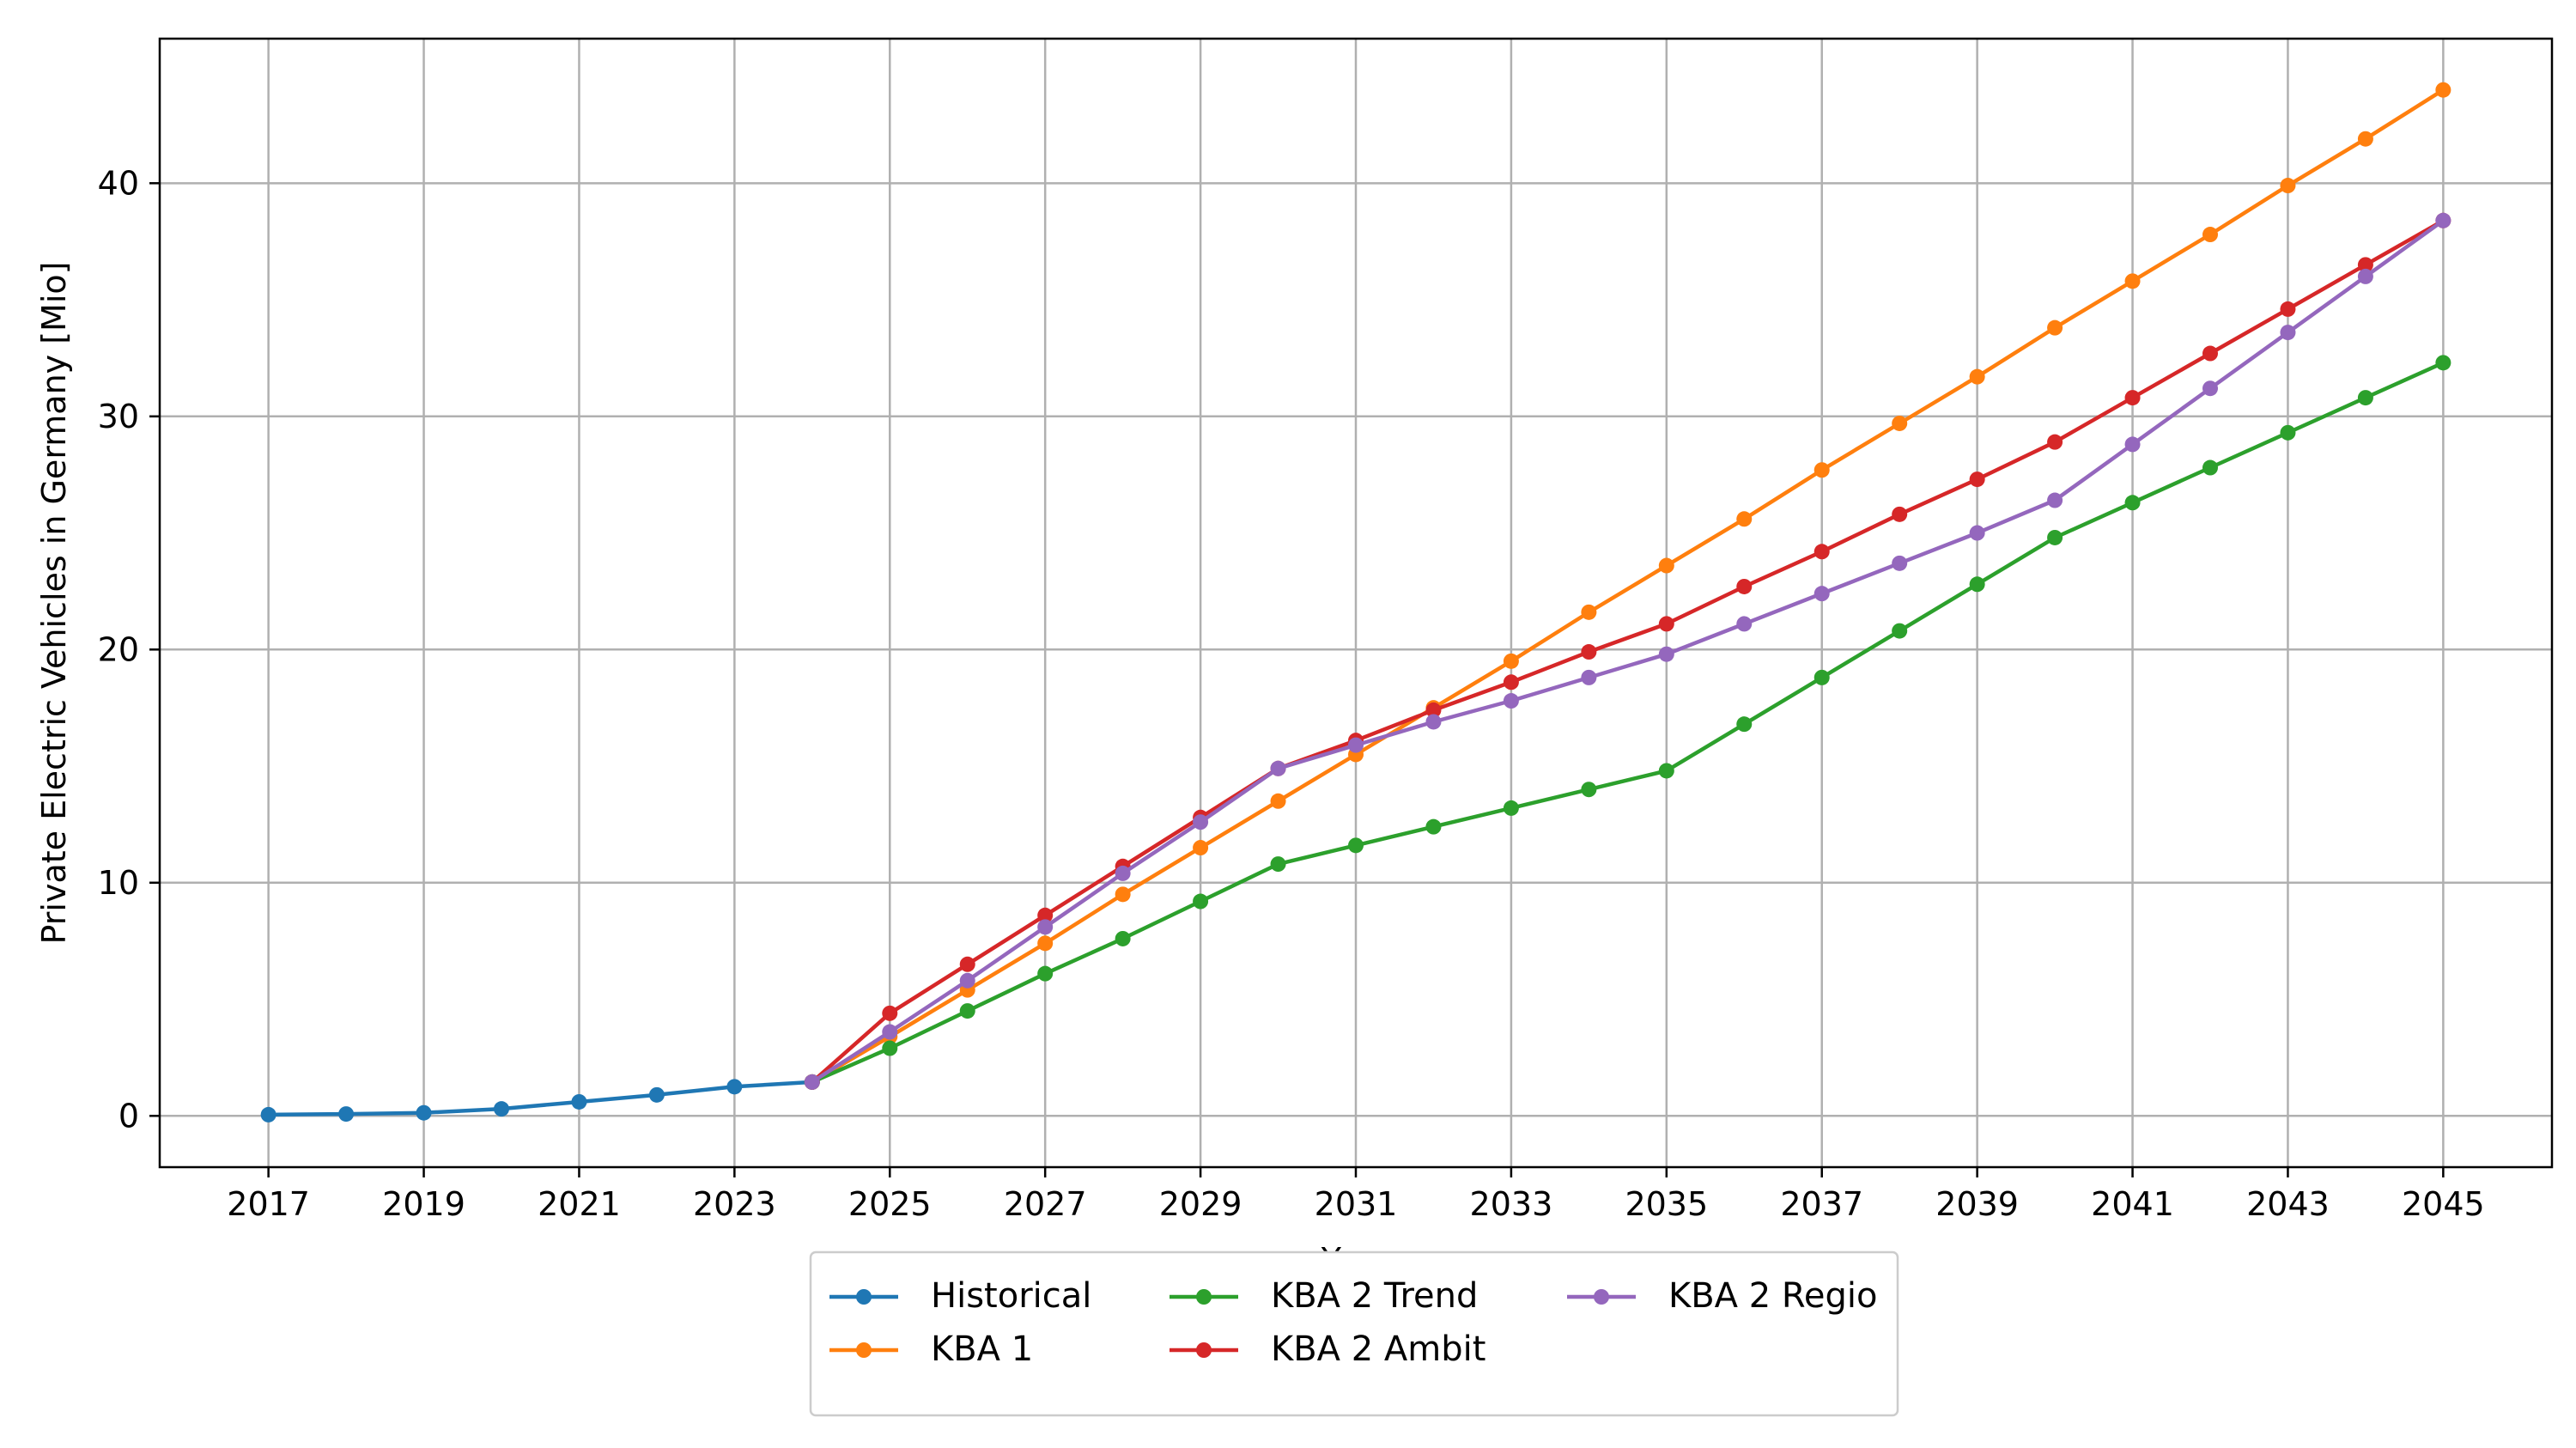  What do you see at coordinates (423, 1204) in the screenshot?
I see `x-tick-label: 2019` at bounding box center [423, 1204].